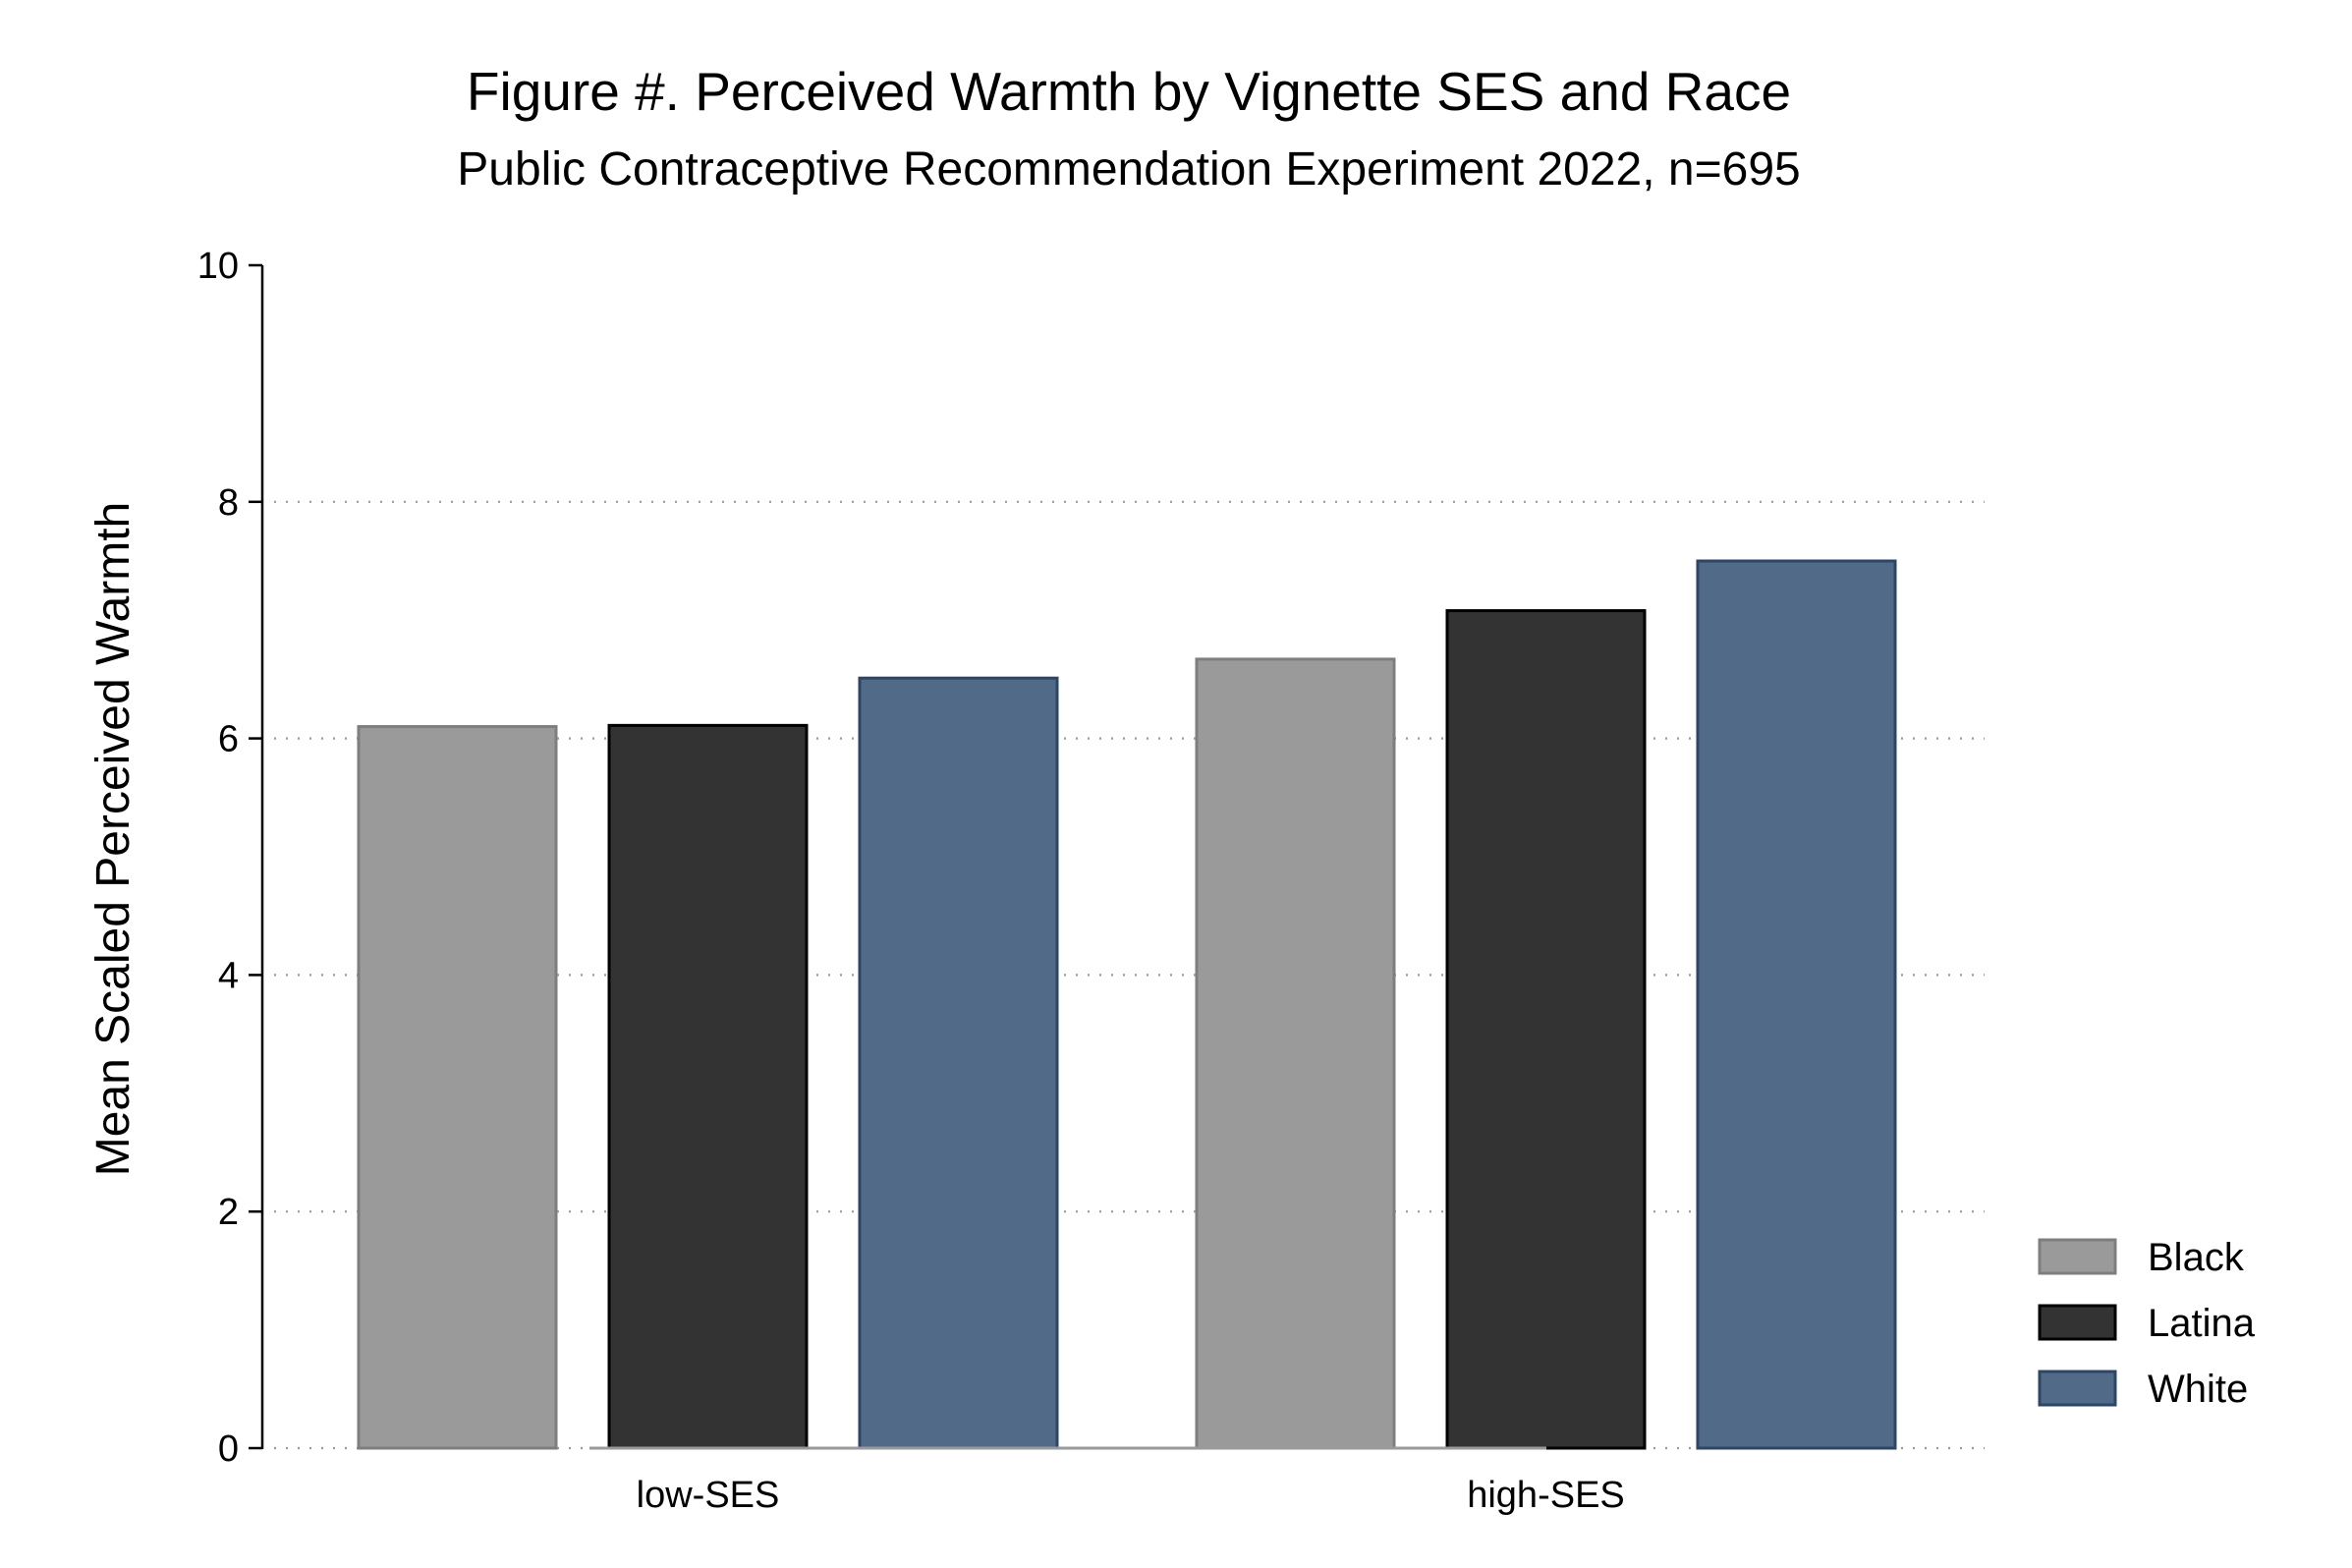  Describe the element at coordinates (2196, 1257) in the screenshot. I see `legend-label-black: Black` at that location.